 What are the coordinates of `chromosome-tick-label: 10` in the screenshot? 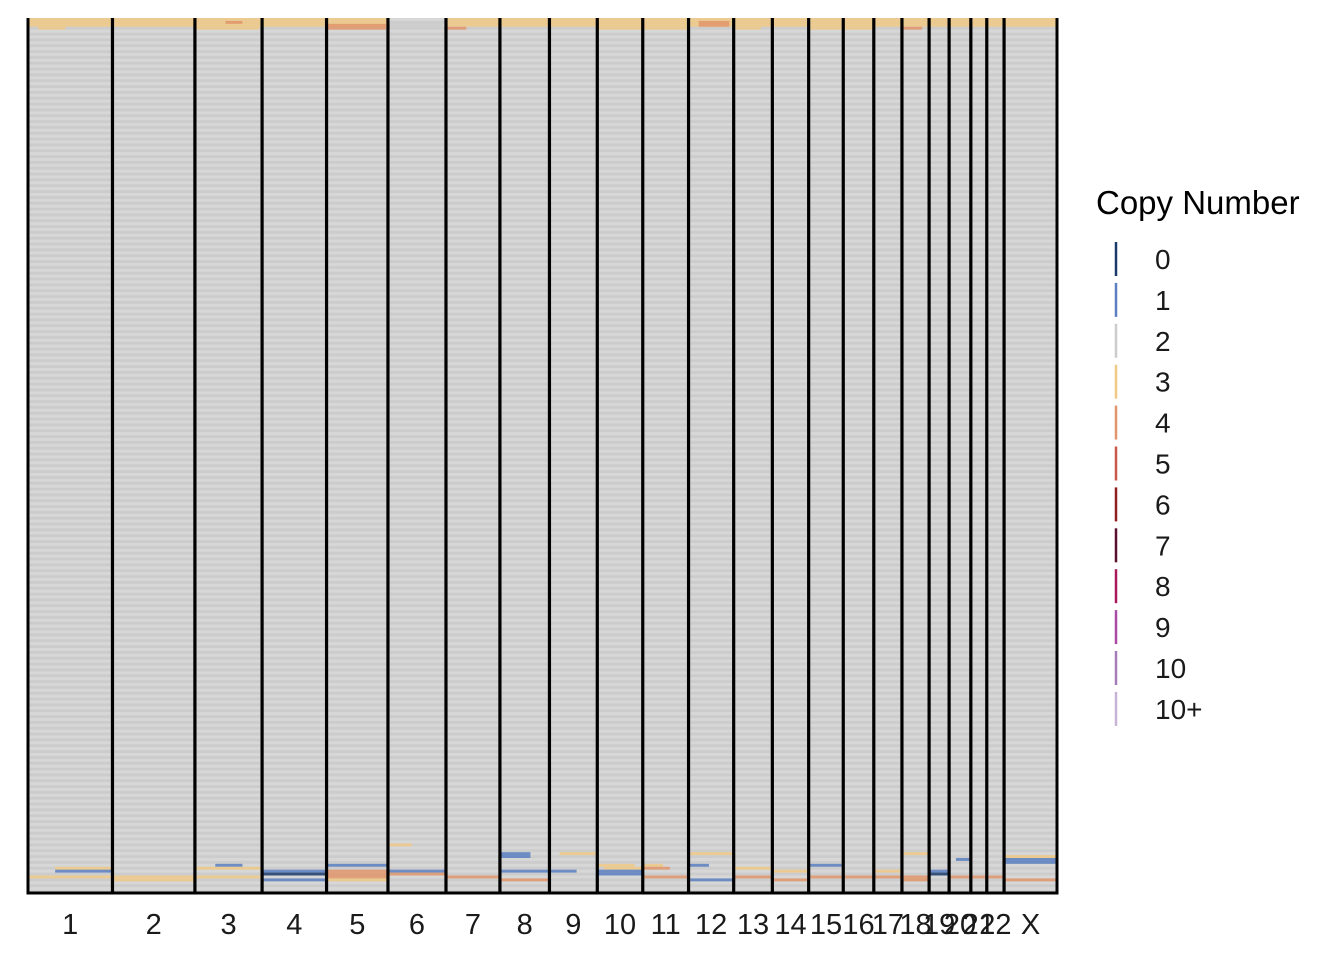 It's located at (620, 925).